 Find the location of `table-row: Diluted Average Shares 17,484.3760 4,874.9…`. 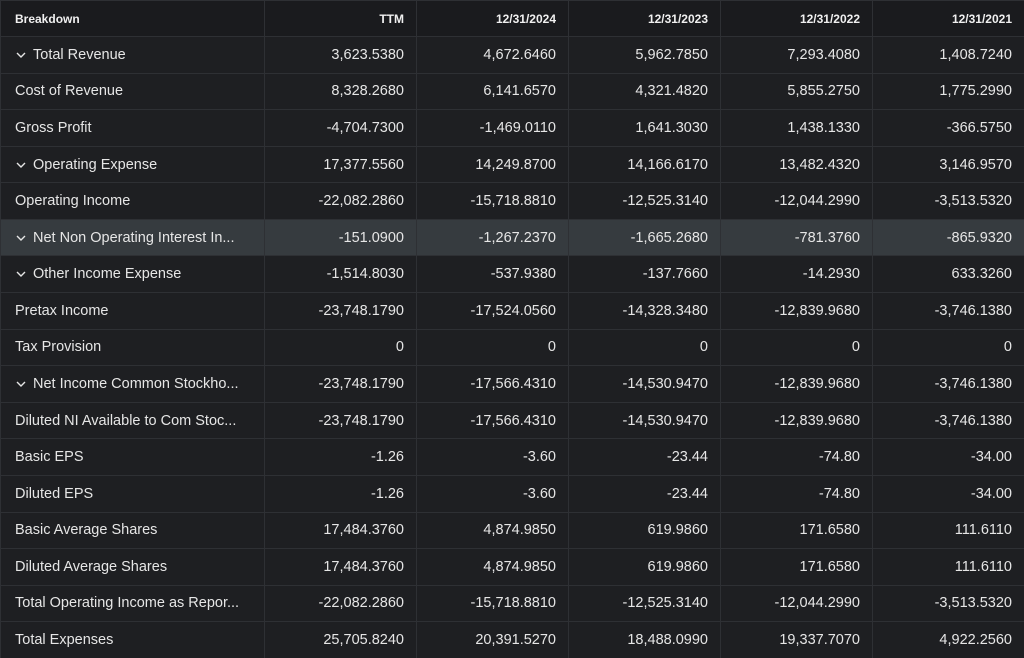

table-row: Diluted Average Shares 17,484.3760 4,874.9… is located at coordinates (512, 567).